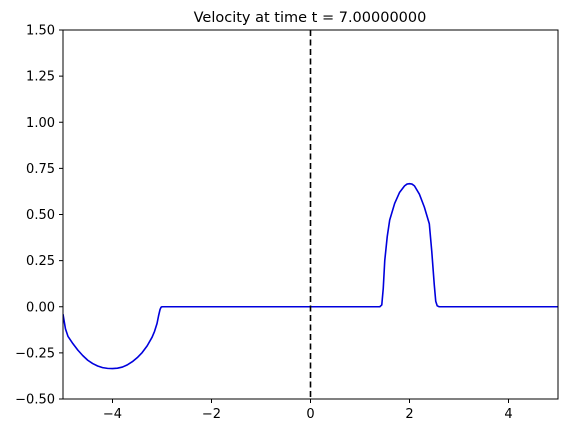 This screenshot has height=433, width=568. Describe the element at coordinates (40, 77) in the screenshot. I see `y-tick-label: 1.25` at that location.